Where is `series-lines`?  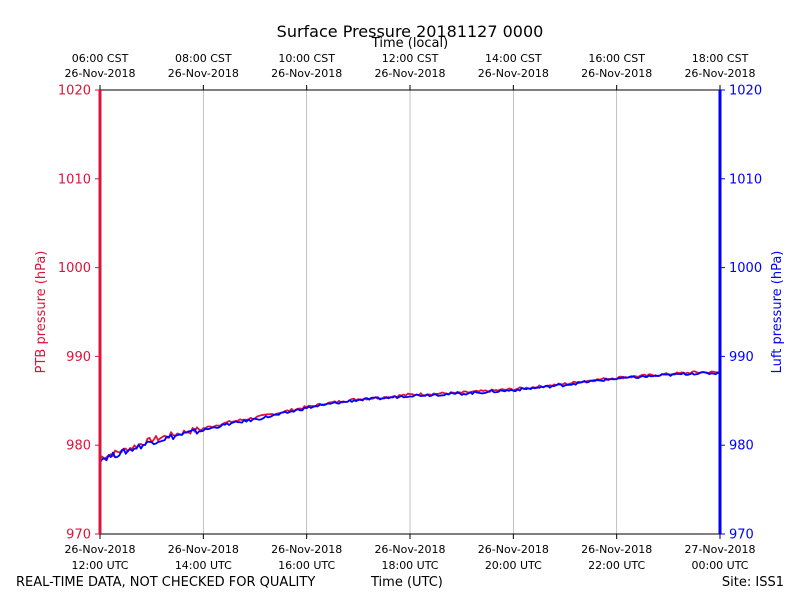 series-lines is located at coordinates (410, 416).